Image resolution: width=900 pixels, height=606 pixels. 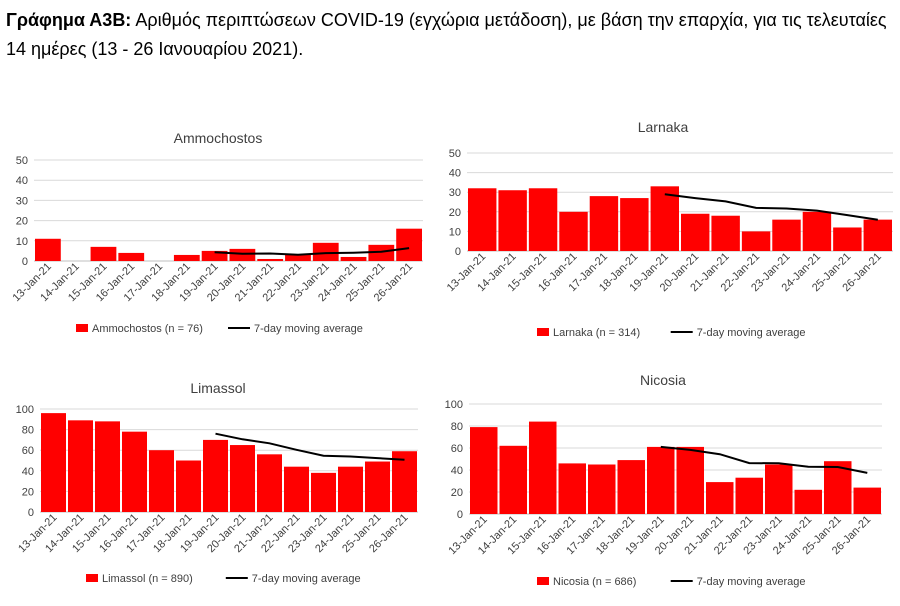 What do you see at coordinates (218, 138) in the screenshot?
I see `chart-title: Ammochostos` at bounding box center [218, 138].